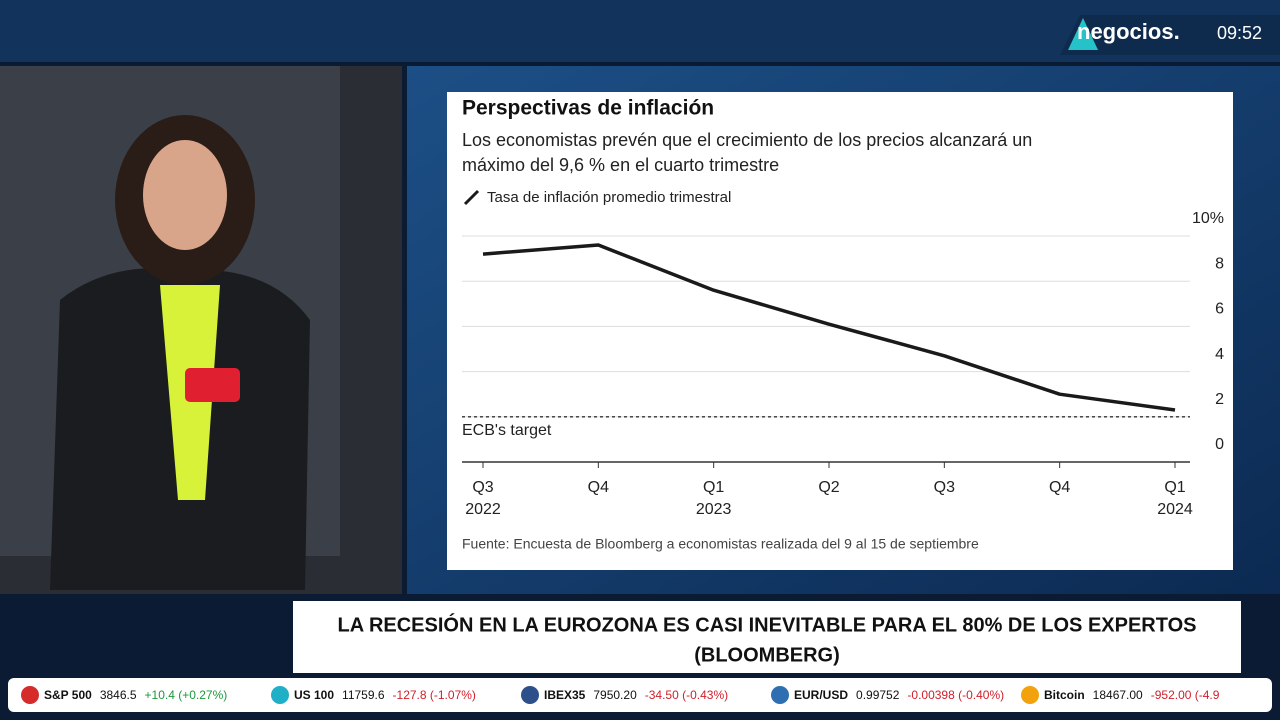 This screenshot has height=720, width=1280. I want to click on x-tick-label: Q3 2022, so click(483, 498).